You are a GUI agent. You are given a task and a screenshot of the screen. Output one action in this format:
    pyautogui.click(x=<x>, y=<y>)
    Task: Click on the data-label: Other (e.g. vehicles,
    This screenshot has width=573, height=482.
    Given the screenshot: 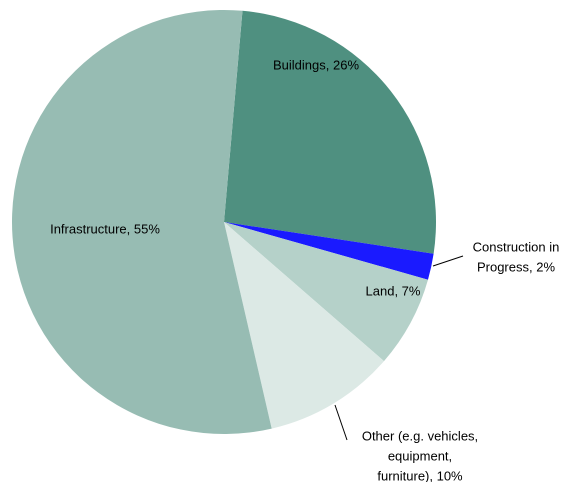 What is the action you would take?
    pyautogui.click(x=420, y=435)
    